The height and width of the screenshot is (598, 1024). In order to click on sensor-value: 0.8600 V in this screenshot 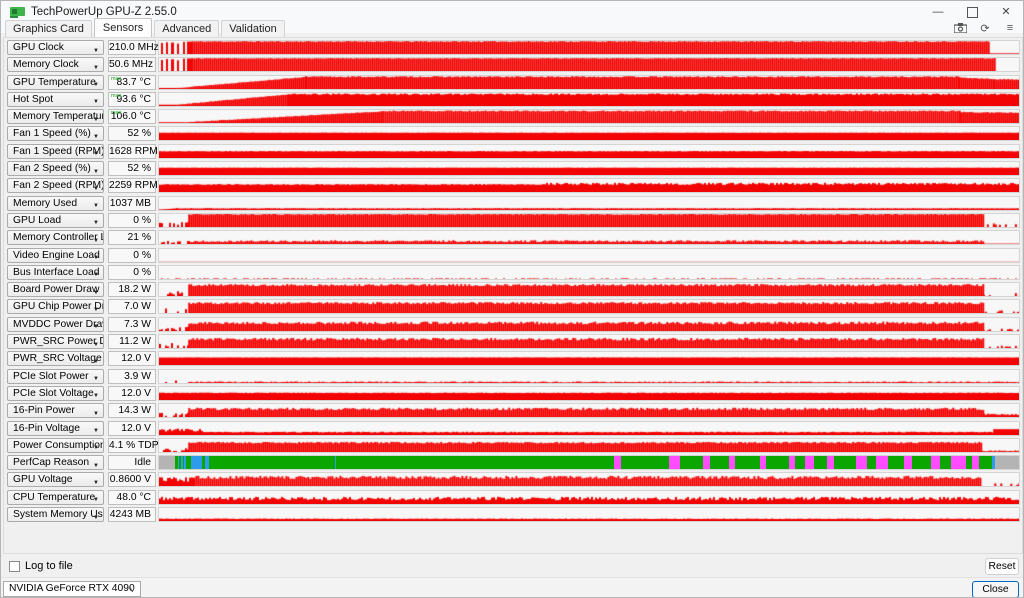, I will do `click(132, 480)`.